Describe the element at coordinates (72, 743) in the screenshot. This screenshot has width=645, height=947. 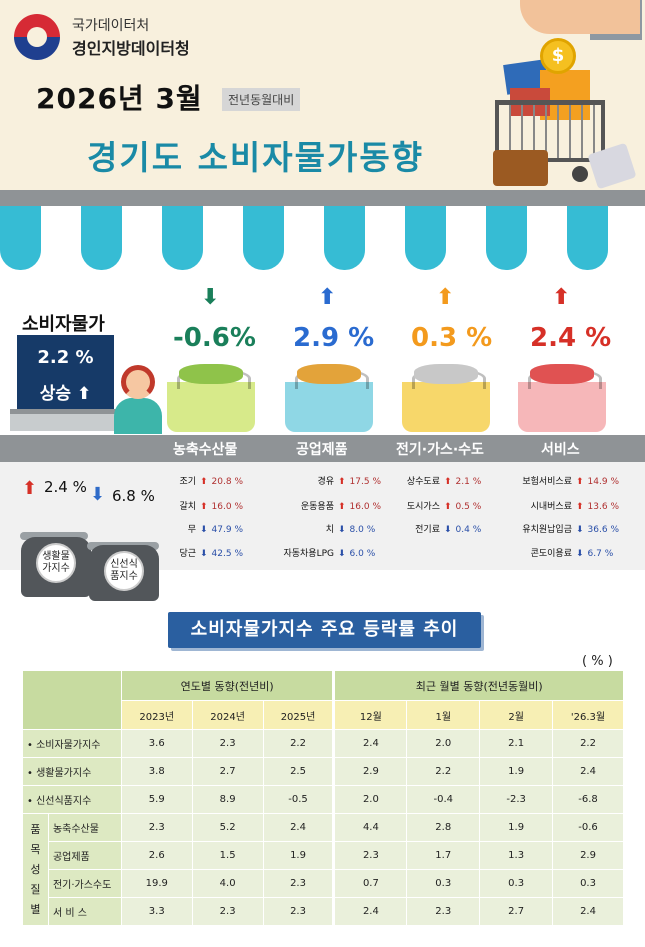
I see `row-label: • 소비자물가지수` at that location.